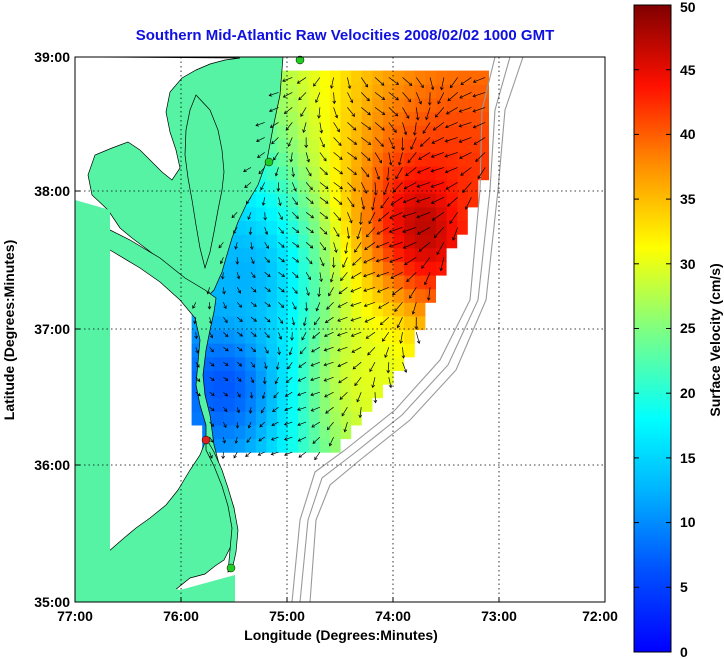 The height and width of the screenshot is (659, 724). What do you see at coordinates (52, 329) in the screenshot?
I see `y-tick-label: 37:00` at bounding box center [52, 329].